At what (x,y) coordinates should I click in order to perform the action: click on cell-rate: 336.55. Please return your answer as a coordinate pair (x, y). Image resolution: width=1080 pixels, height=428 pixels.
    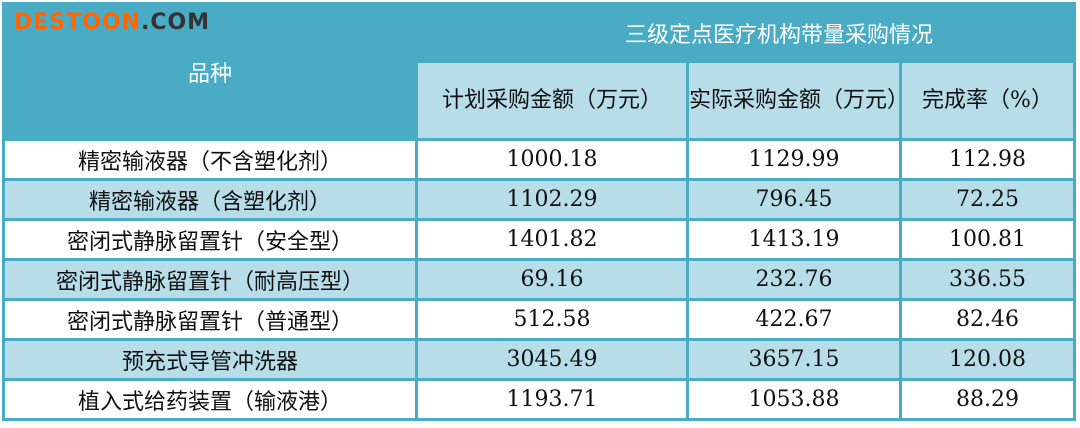
    Looking at the image, I should click on (987, 279).